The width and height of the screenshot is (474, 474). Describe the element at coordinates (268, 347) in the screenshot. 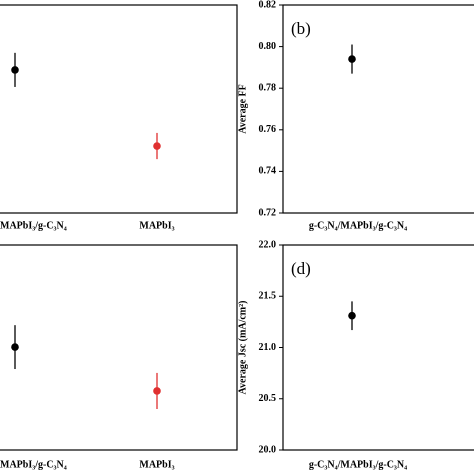

I see `y-tick-label: 21.0` at that location.